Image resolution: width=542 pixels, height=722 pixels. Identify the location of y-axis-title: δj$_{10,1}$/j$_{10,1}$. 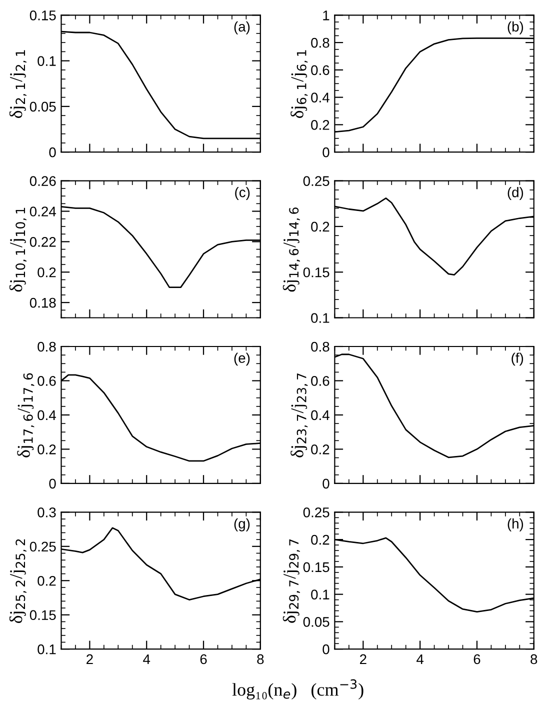
(17, 250).